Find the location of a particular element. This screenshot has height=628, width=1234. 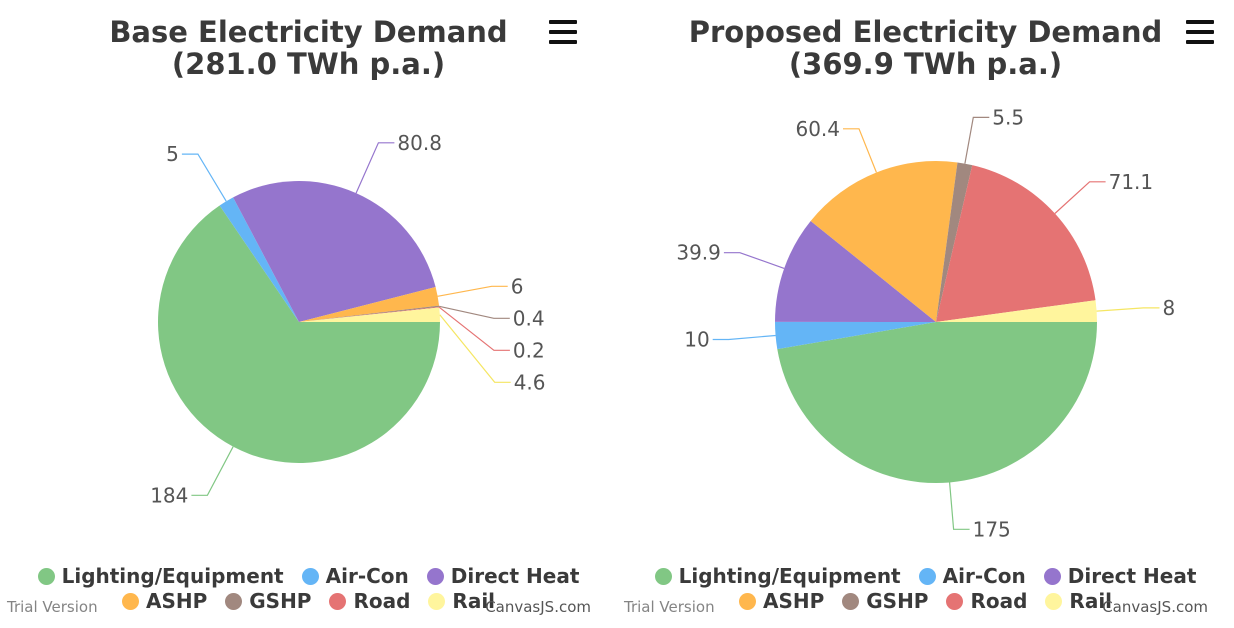

legend-label: Road is located at coordinates (999, 601).